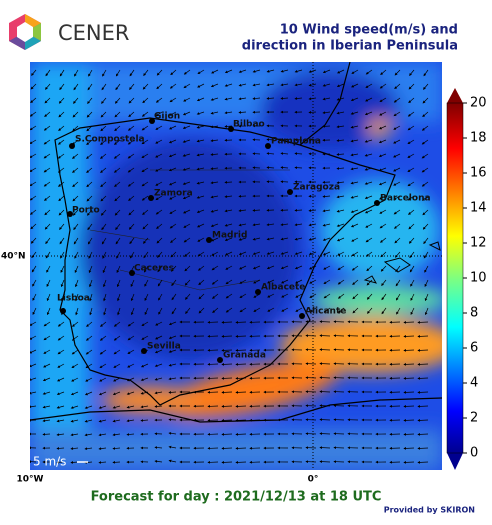 This screenshot has height=525, width=492. Describe the element at coordinates (478, 138) in the screenshot. I see `colorbar-label: 18` at that location.